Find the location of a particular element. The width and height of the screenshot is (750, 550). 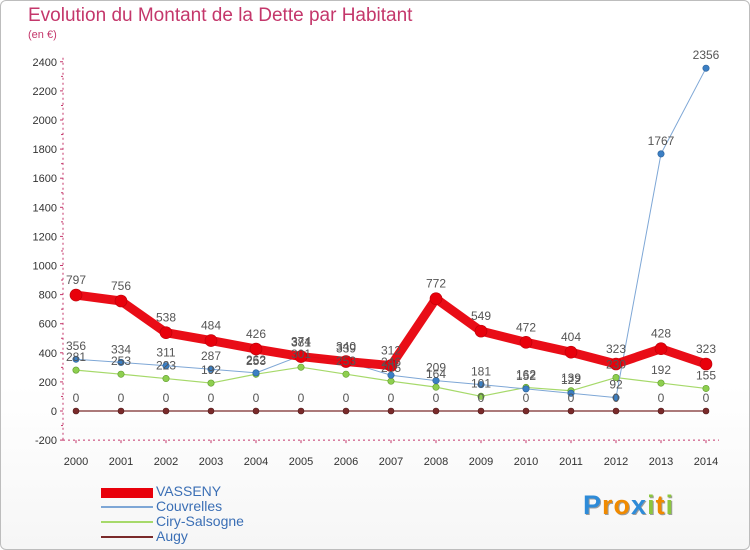

data-label-couvrelles: 381 is located at coordinates (301, 343).